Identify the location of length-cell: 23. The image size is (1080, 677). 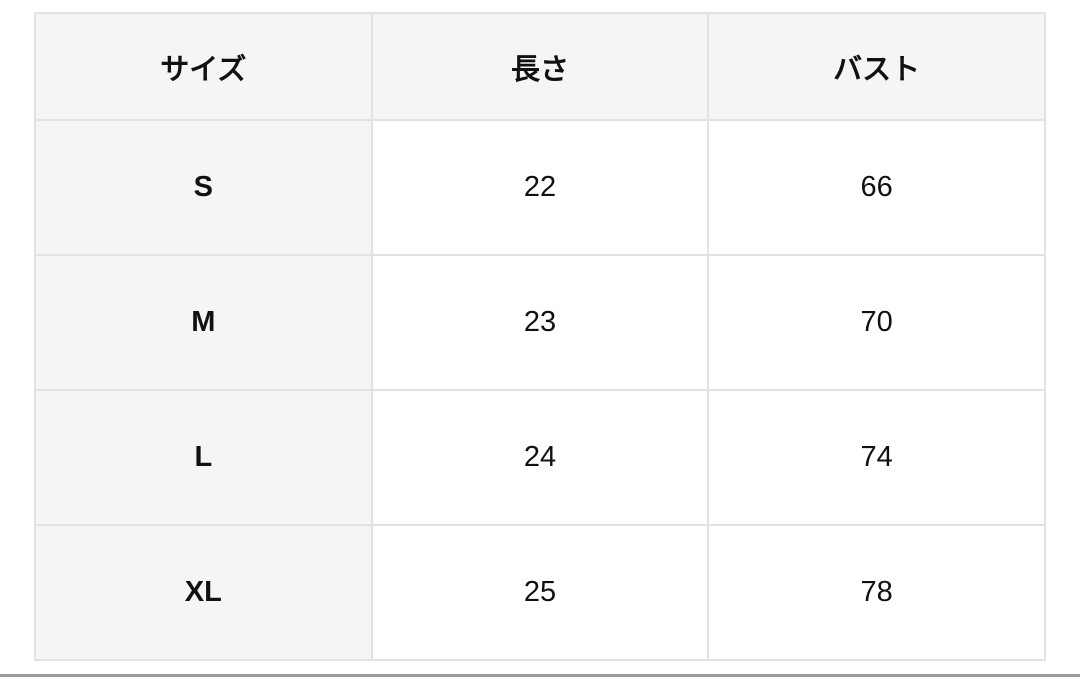
(540, 322).